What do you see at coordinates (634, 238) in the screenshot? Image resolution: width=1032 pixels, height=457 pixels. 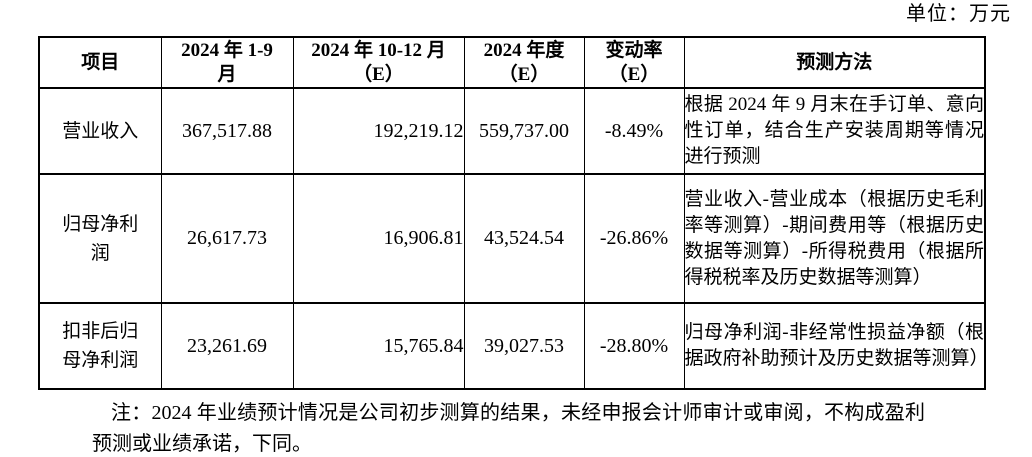 I see `value-cell-change-rate: -26.86%` at bounding box center [634, 238].